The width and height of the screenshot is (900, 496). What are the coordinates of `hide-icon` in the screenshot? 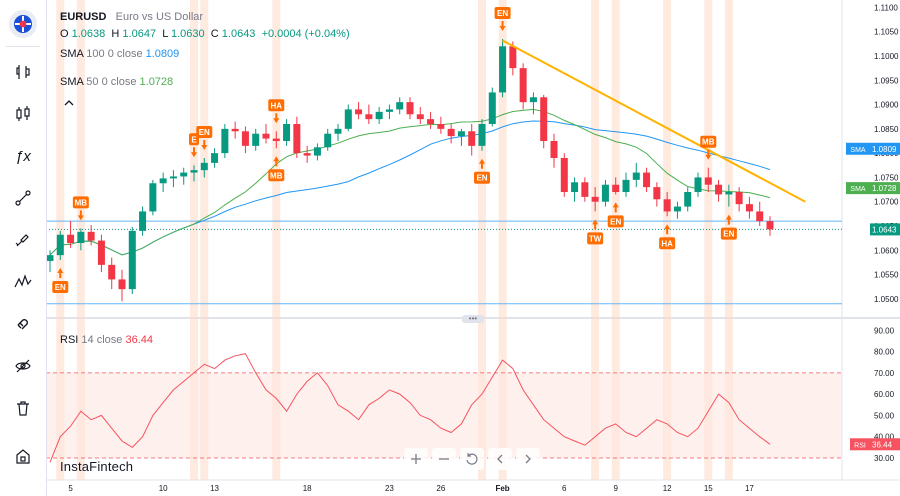 It's located at (23, 366).